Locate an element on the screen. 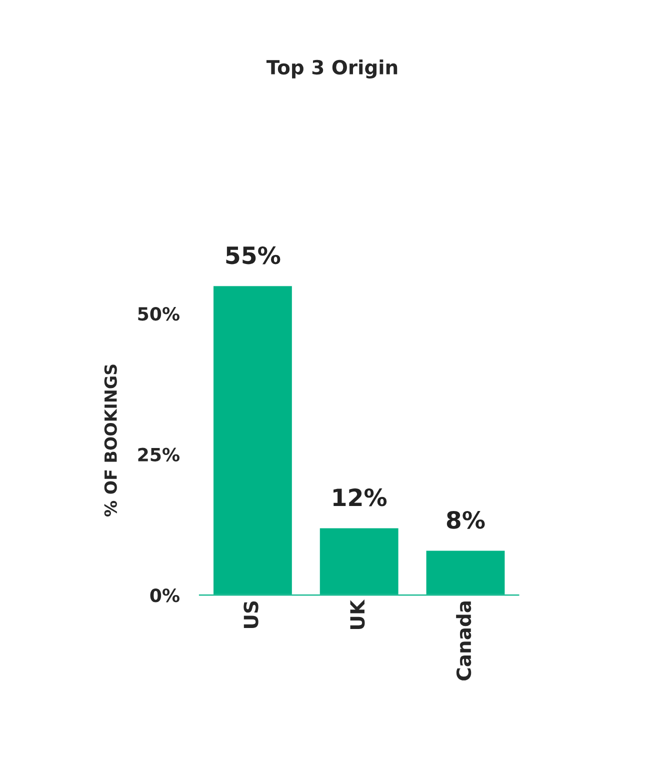 The height and width of the screenshot is (782, 665). data-label: 12% is located at coordinates (360, 497).